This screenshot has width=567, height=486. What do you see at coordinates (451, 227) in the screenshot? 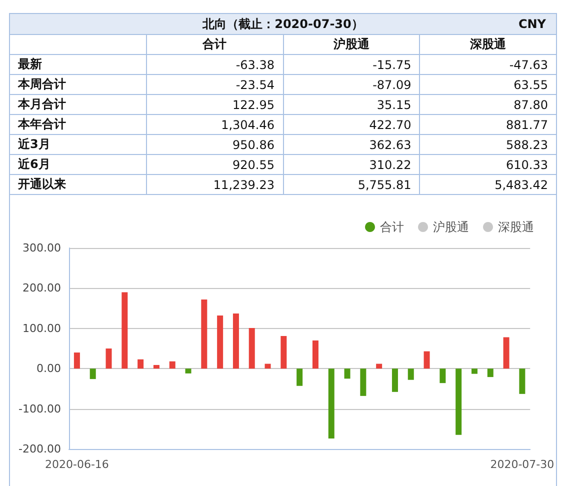
I see `legend-label: 沪股通` at bounding box center [451, 227].